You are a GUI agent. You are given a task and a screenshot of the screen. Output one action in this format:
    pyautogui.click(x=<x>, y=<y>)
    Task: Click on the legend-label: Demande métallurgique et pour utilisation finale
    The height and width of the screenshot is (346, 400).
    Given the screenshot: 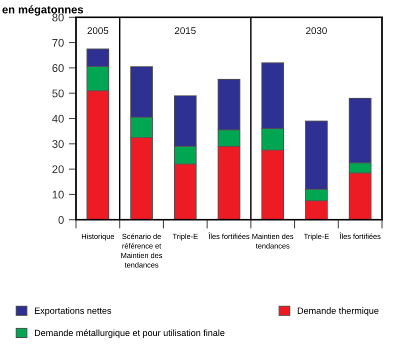 What is the action you would take?
    pyautogui.click(x=129, y=333)
    